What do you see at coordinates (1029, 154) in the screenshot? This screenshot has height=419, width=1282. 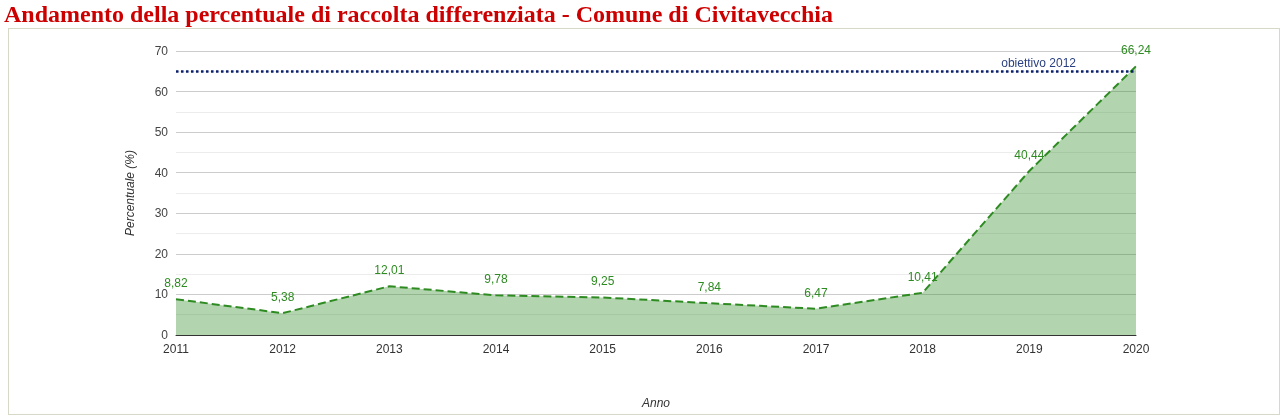 I see `data-label: 40,44` at bounding box center [1029, 154].